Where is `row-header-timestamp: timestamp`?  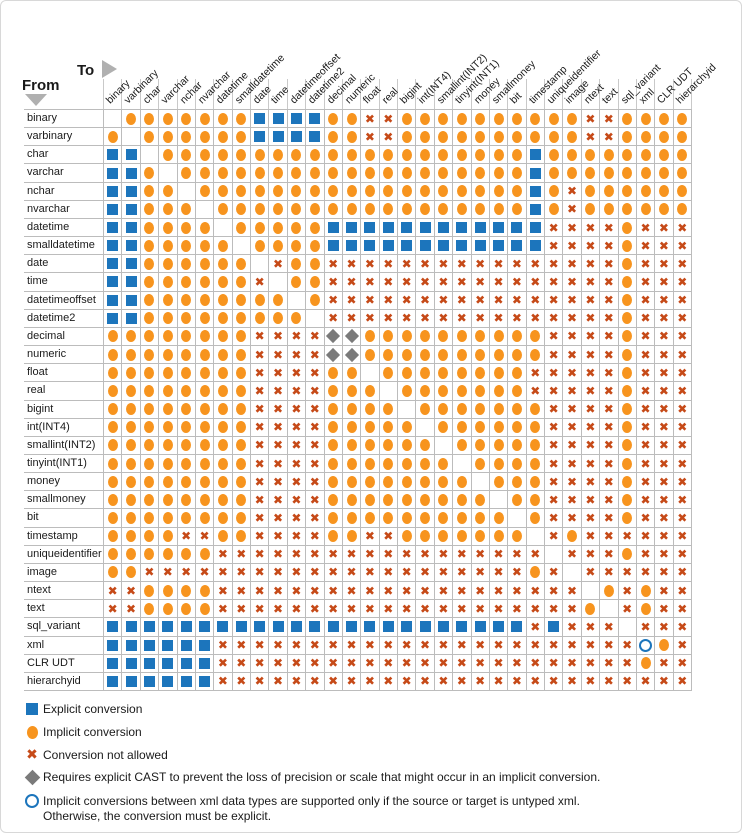
row-header-timestamp: timestamp is located at coordinates (52, 535).